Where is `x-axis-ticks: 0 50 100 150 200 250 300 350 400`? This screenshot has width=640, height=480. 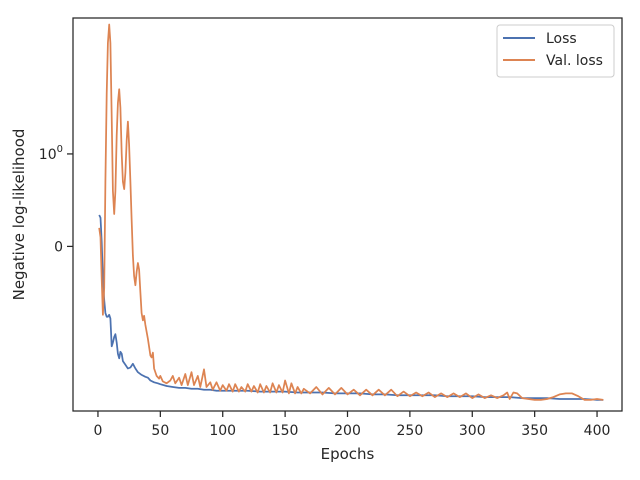 x-axis-ticks: 0 50 100 150 200 250 300 350 400 is located at coordinates (351, 425).